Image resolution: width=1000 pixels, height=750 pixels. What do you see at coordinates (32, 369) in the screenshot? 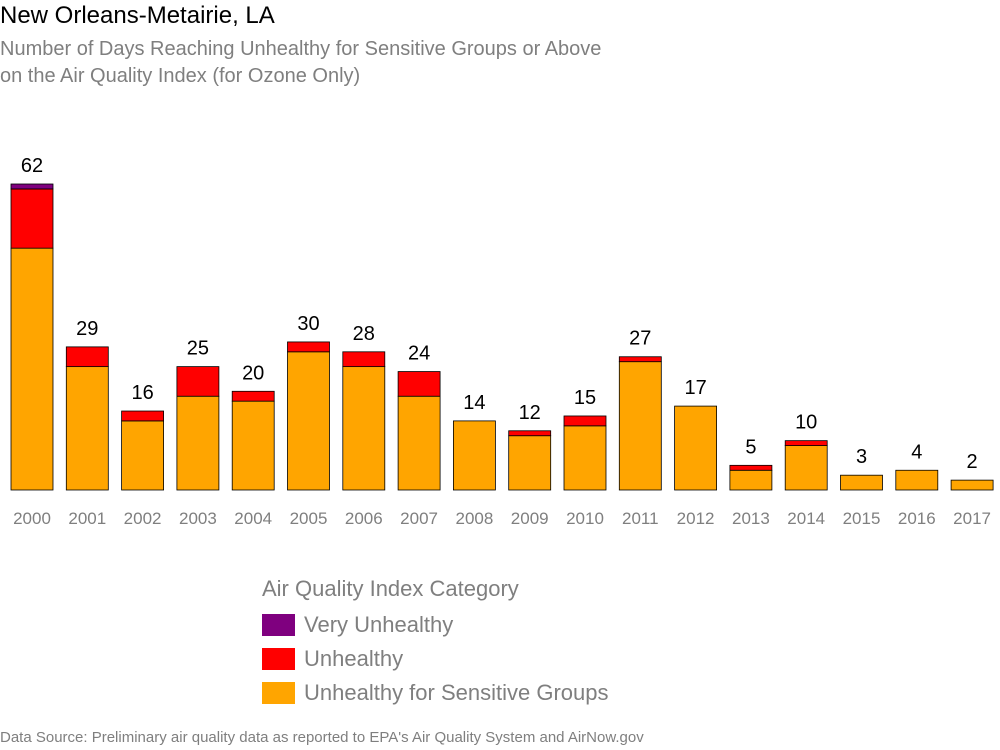
I see `bar-segment-2000-unhealthy-for-sensitive-groups` at bounding box center [32, 369].